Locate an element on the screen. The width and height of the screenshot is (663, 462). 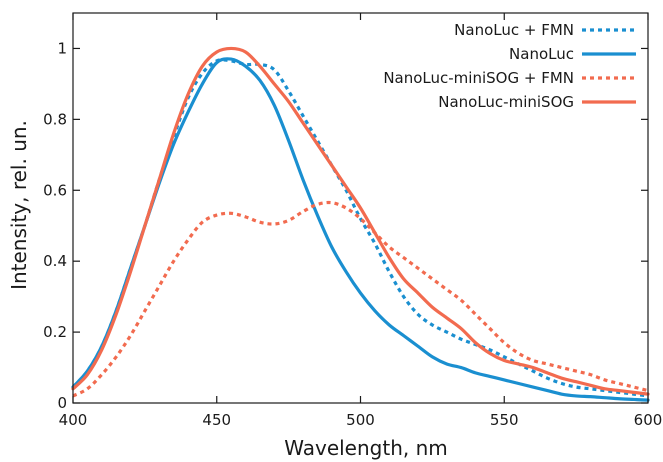
y-tick-label: 0.2 is located at coordinates (55, 332).